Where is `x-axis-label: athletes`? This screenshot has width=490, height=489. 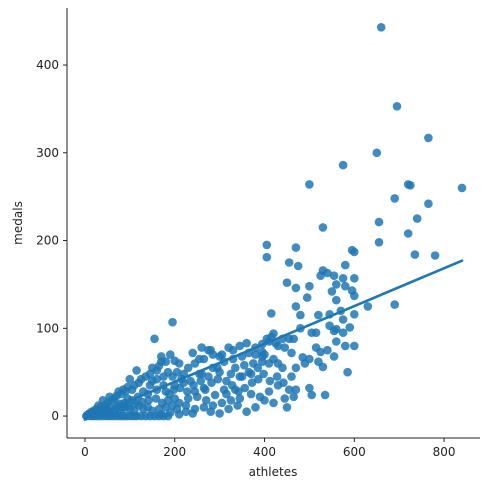 x-axis-label: athletes is located at coordinates (273, 472).